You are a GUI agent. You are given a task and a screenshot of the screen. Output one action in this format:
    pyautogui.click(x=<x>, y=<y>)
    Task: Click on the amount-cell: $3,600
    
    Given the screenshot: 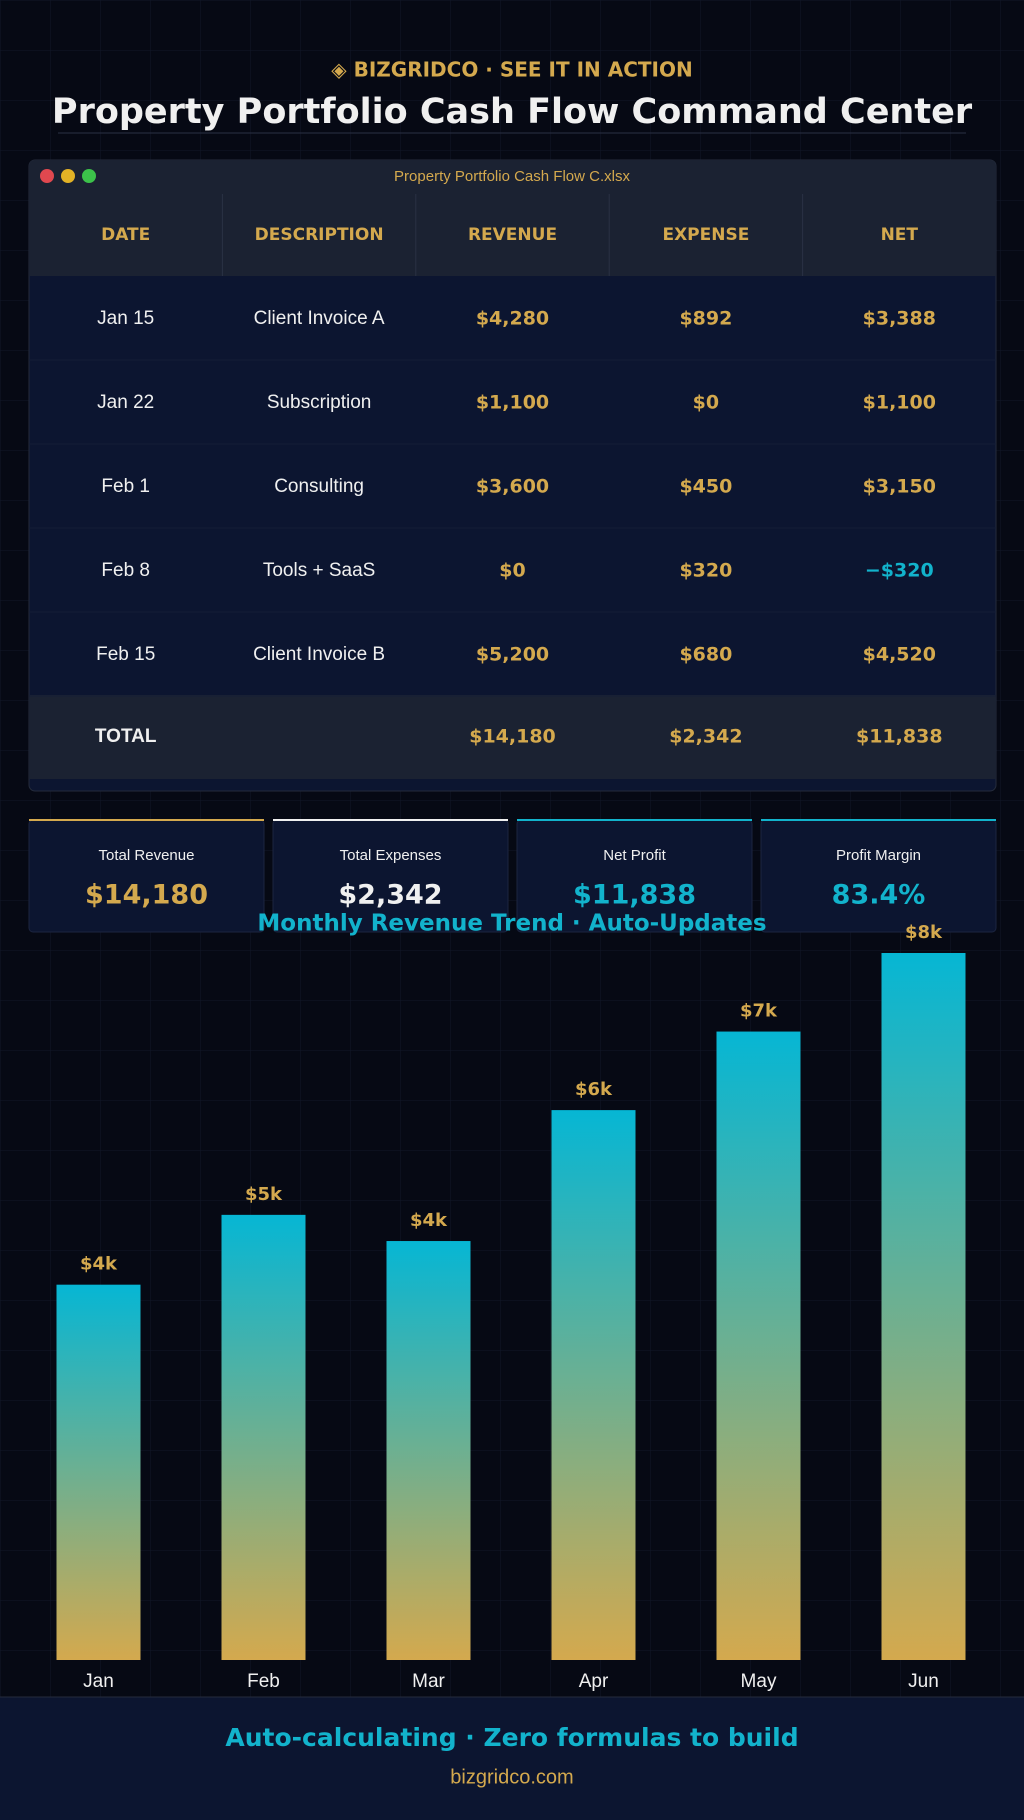 What is the action you would take?
    pyautogui.click(x=512, y=487)
    